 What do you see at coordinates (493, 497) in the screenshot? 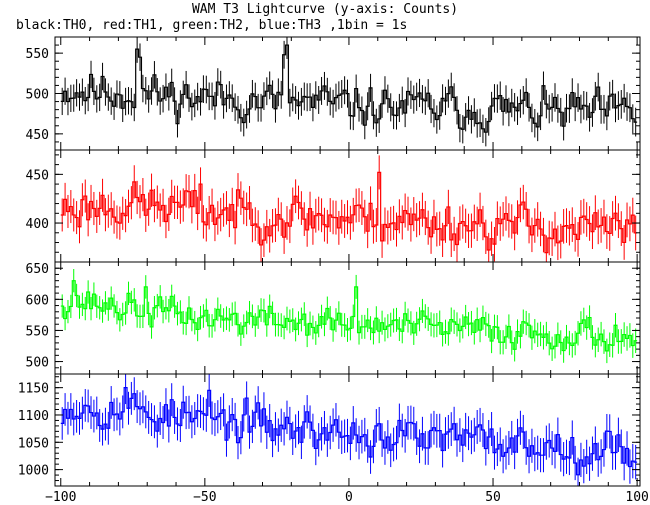
I see `x-tick-label: 50` at bounding box center [493, 497].